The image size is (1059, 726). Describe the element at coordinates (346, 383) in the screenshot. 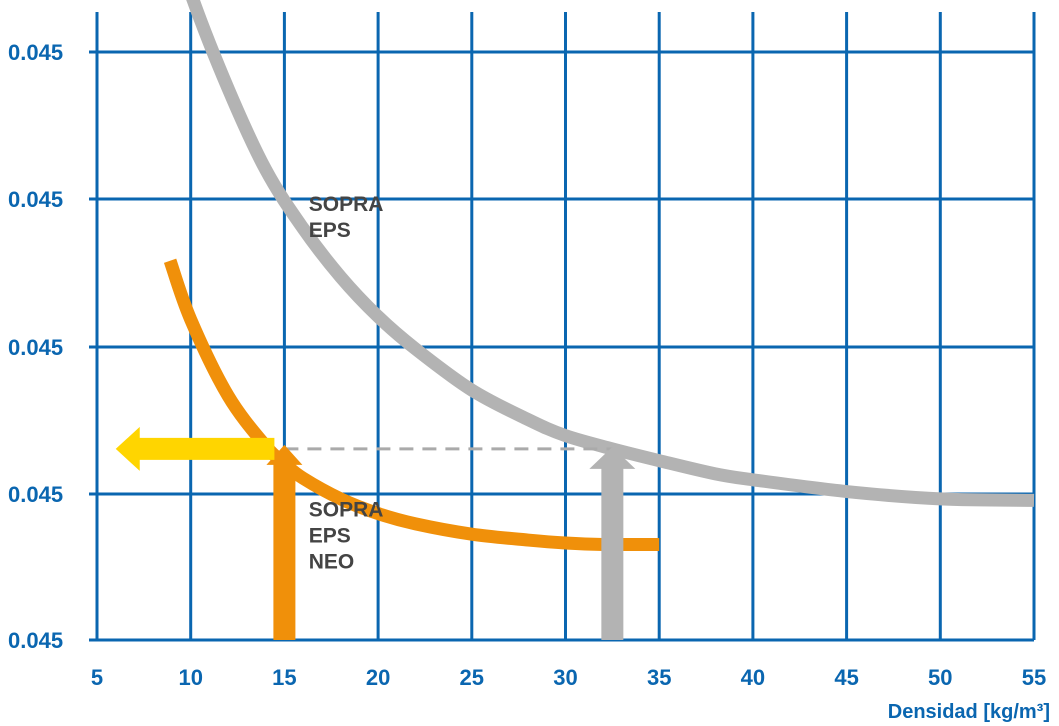

I see `series-labels: SOPRA EPS SOPRA EPS NEO` at that location.